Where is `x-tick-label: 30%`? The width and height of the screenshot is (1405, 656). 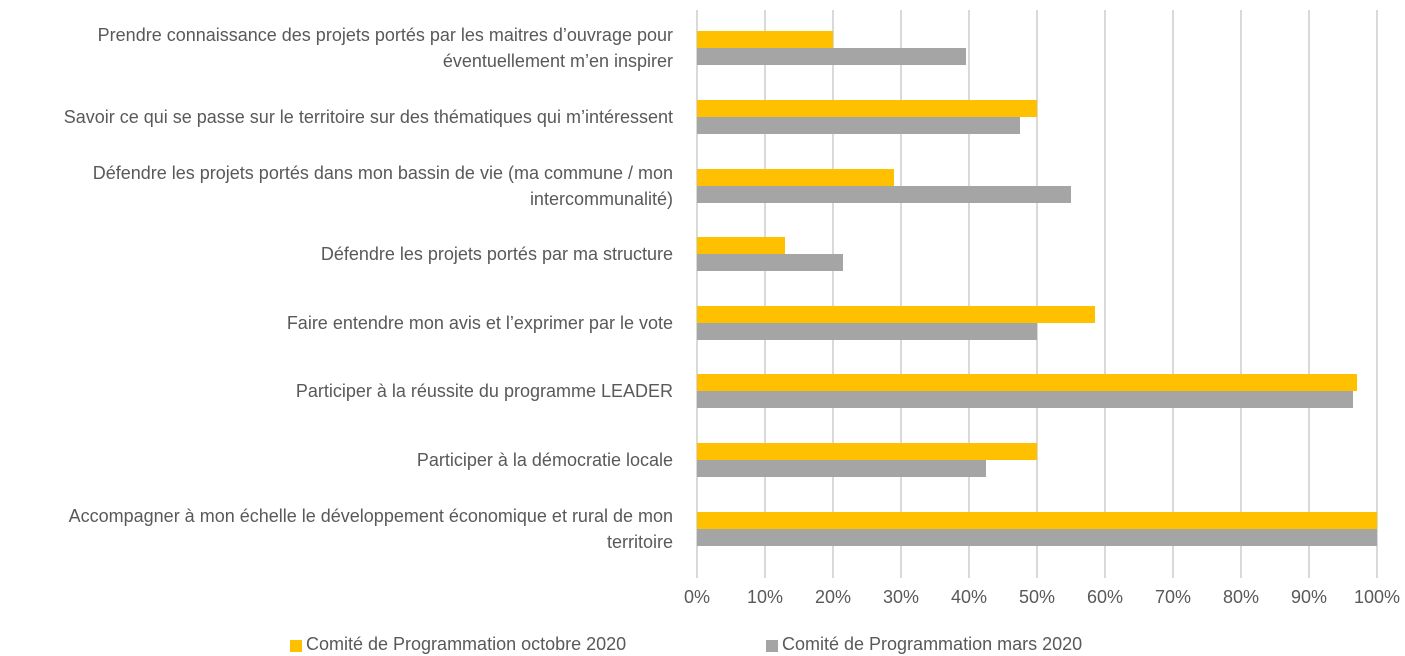
x-tick-label: 30% is located at coordinates (901, 597).